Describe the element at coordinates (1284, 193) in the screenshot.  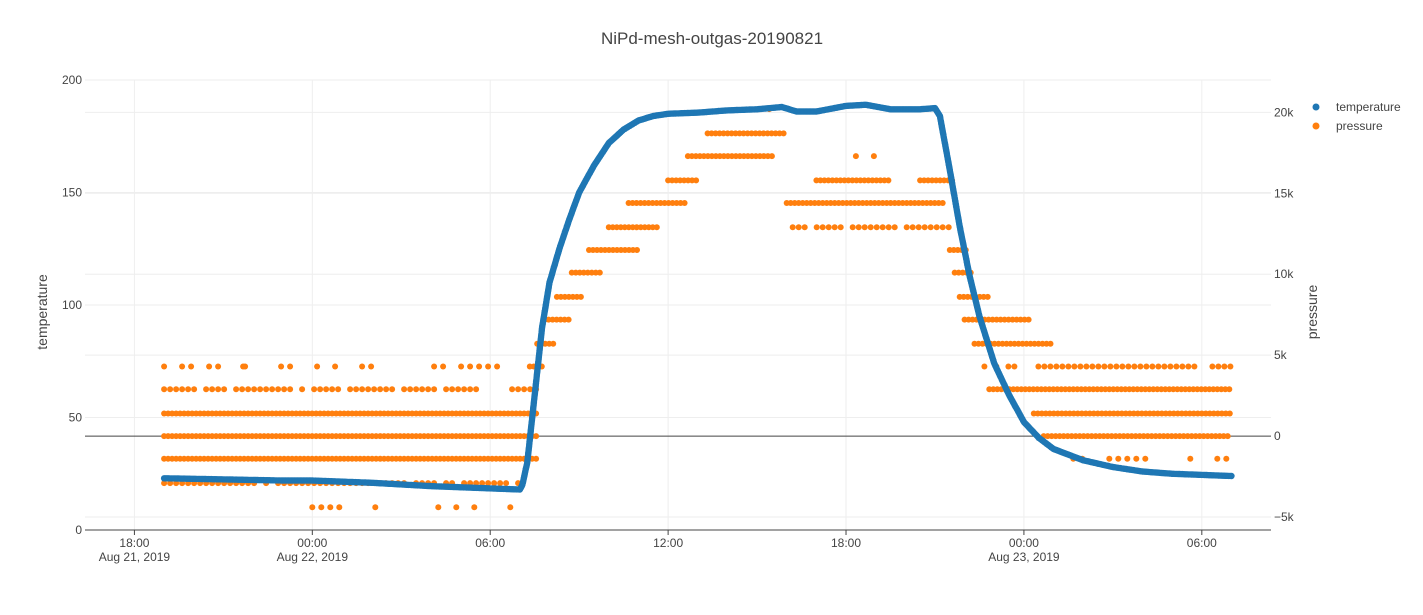
I see `y2-tick-label: 15k` at that location.